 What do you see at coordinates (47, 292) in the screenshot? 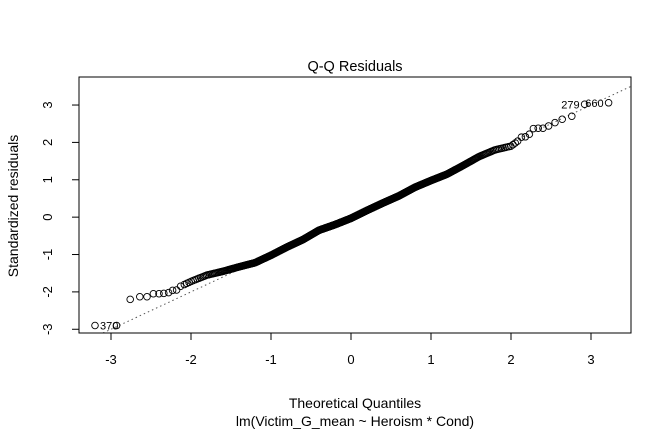
I see `y-tick-label: -2` at bounding box center [47, 292].